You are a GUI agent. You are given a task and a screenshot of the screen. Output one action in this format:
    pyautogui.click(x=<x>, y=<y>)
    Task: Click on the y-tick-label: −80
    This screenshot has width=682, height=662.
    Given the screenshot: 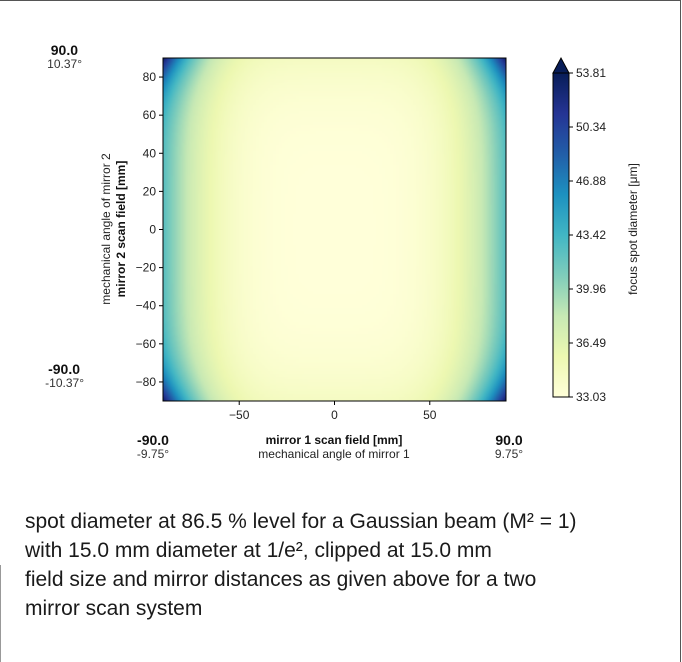 What is the action you would take?
    pyautogui.click(x=146, y=382)
    